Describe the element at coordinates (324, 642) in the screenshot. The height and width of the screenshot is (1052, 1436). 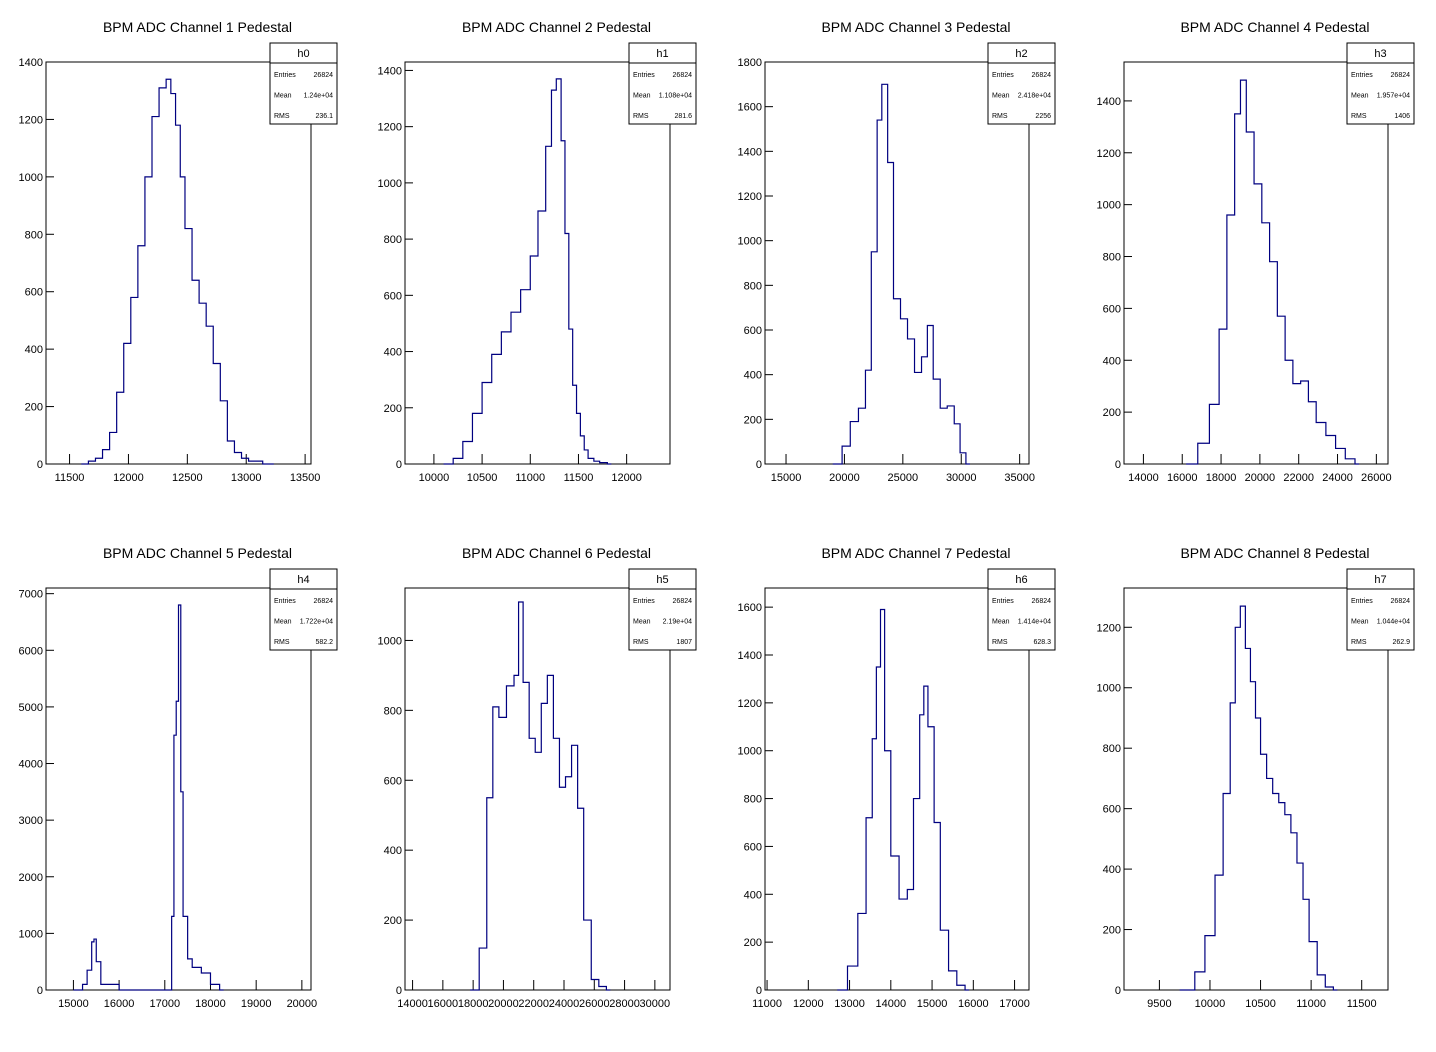
I see `stats-value: 582.2` at that location.